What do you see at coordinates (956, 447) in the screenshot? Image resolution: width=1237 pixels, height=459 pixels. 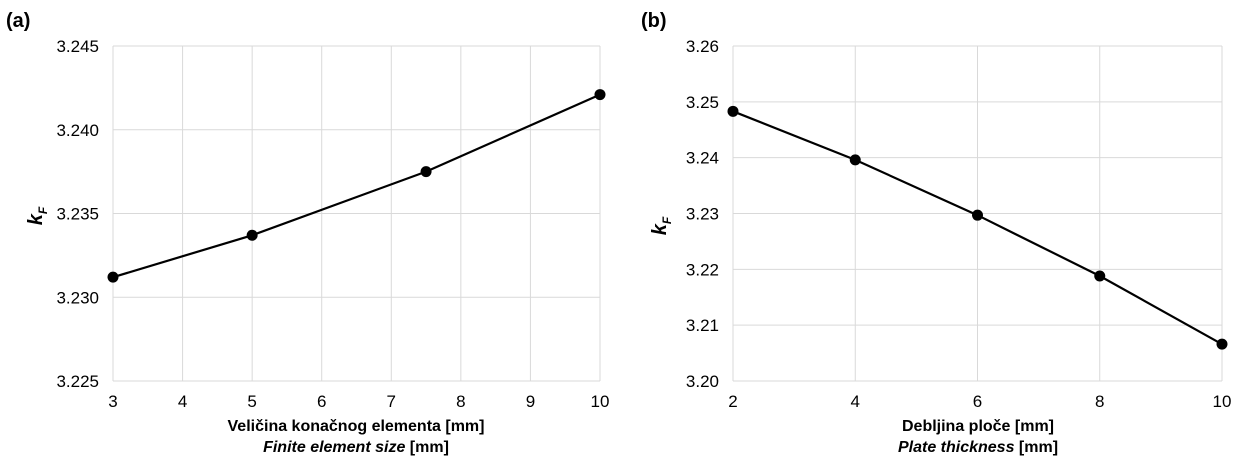 I see `chart-b-x-label-italic: Plate thickness` at bounding box center [956, 447].